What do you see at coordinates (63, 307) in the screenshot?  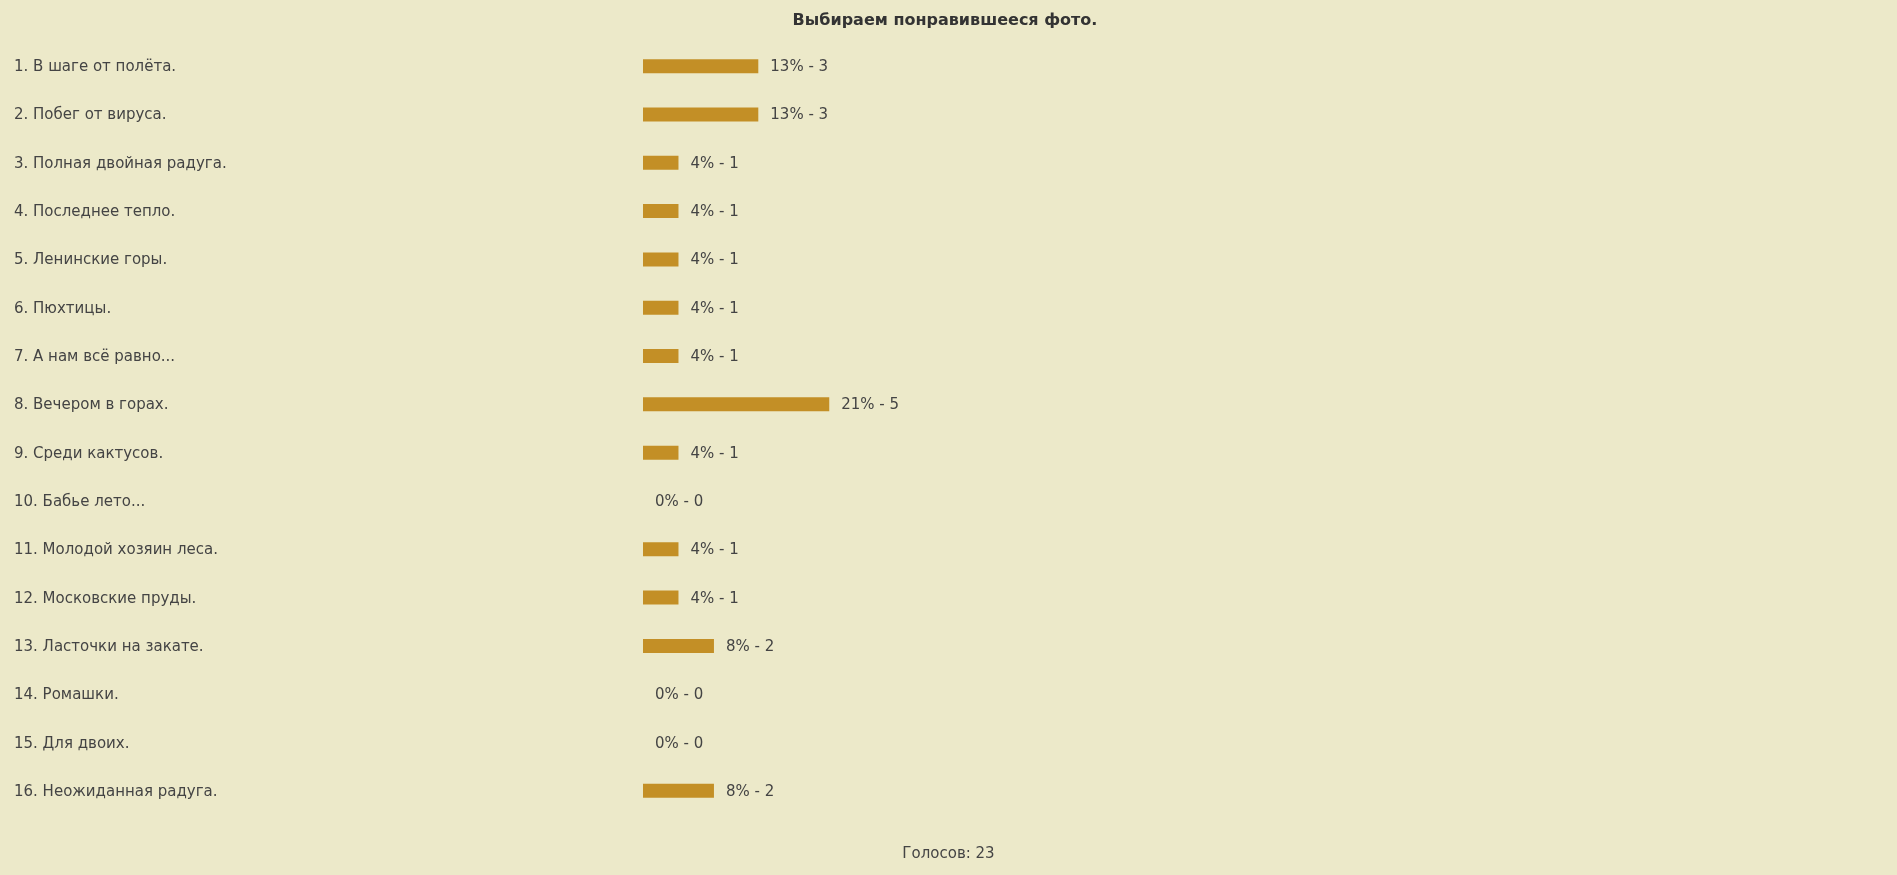 I see `y-tick-label: 6. Пюхтицы.` at bounding box center [63, 307].